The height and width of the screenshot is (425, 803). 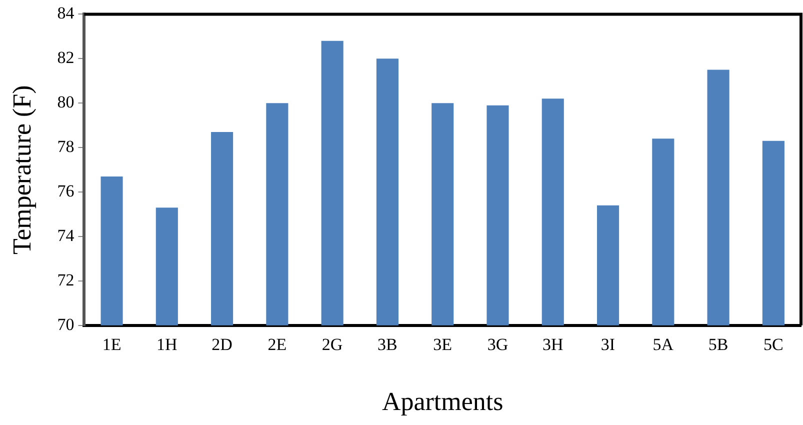 What do you see at coordinates (553, 344) in the screenshot?
I see `x-tick-label: 3H` at bounding box center [553, 344].